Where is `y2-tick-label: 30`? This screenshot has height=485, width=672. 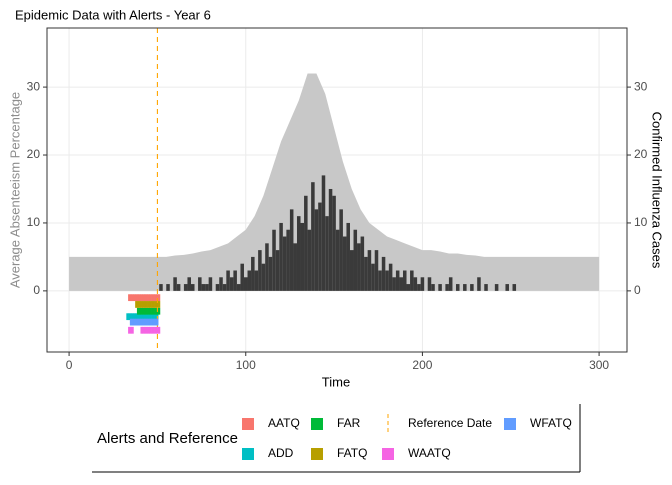
y2-tick-label: 30 is located at coordinates (641, 86).